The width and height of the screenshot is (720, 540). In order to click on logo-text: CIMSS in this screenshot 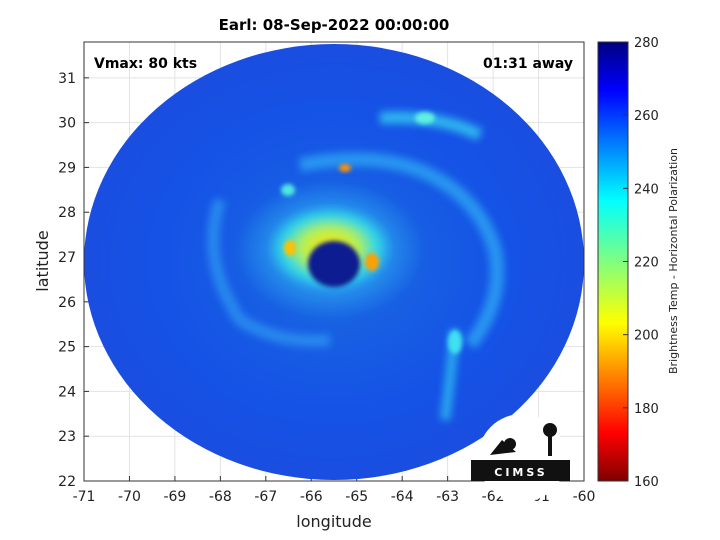, I will do `click(520, 472)`.